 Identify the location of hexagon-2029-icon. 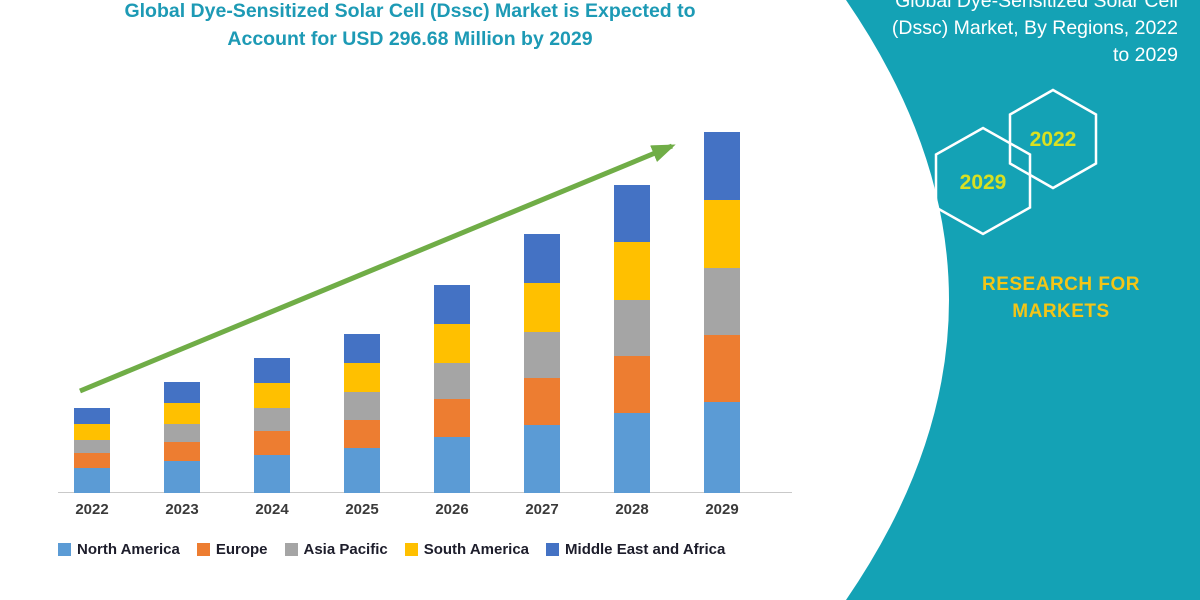
(983, 181).